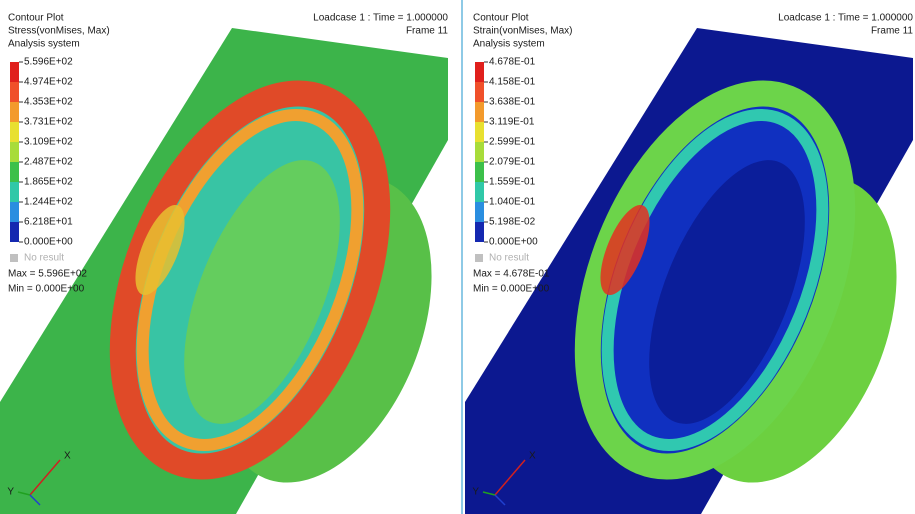  What do you see at coordinates (48, 142) in the screenshot?
I see `legend-label: 3.109E+02` at bounding box center [48, 142].